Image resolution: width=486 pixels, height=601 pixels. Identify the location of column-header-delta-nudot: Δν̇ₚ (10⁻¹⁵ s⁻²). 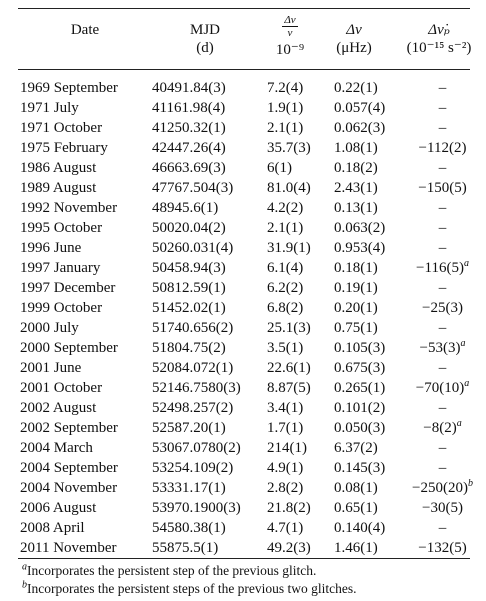
(439, 39).